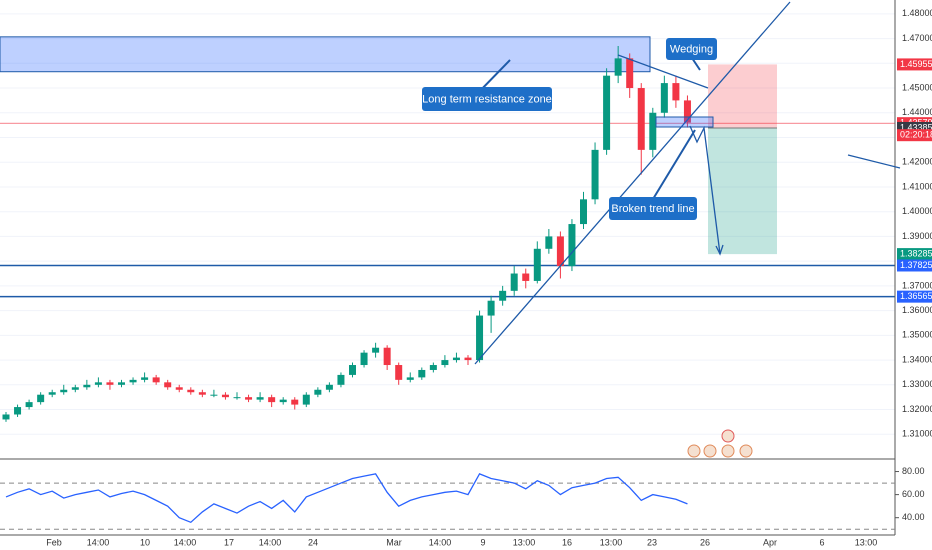 The image size is (932, 550). Describe the element at coordinates (914, 135) in the screenshot. I see `countdown-box` at that location.